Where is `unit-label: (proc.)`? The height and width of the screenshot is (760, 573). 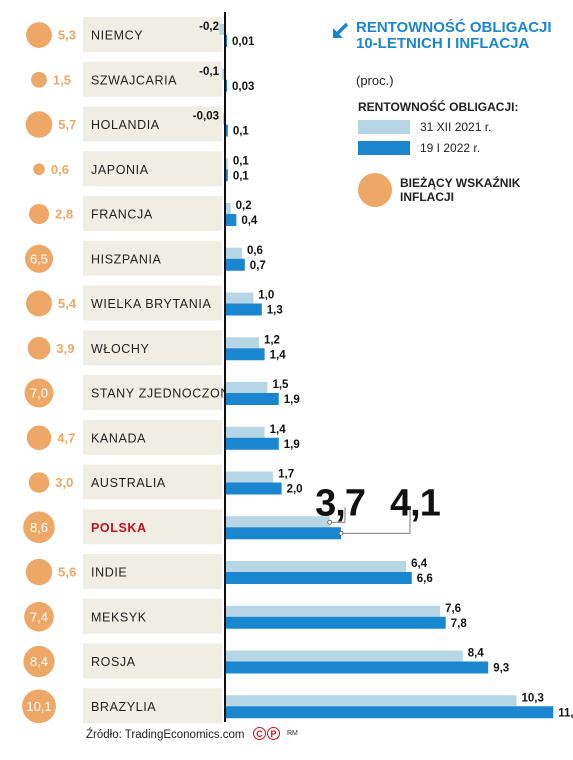
unit-label: (proc.) is located at coordinates (375, 80).